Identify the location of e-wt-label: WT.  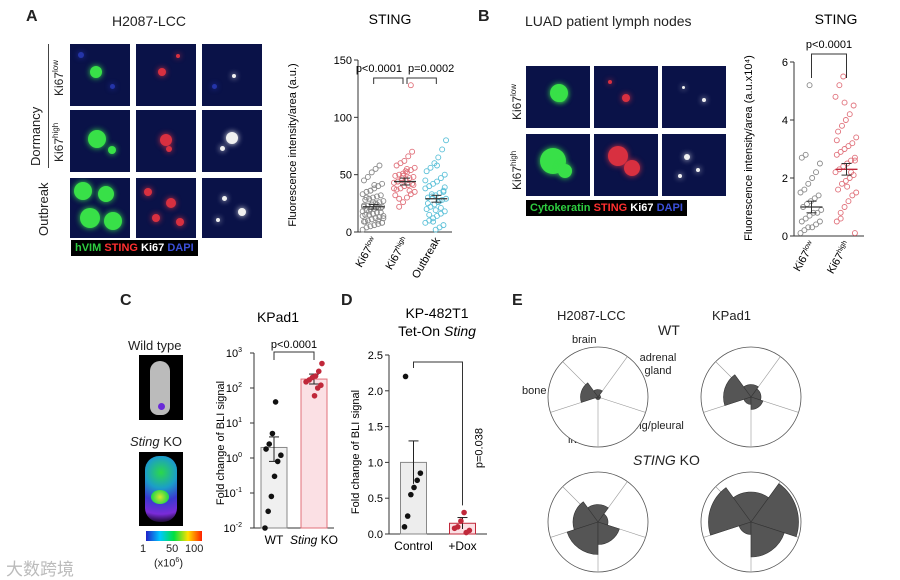
(669, 330).